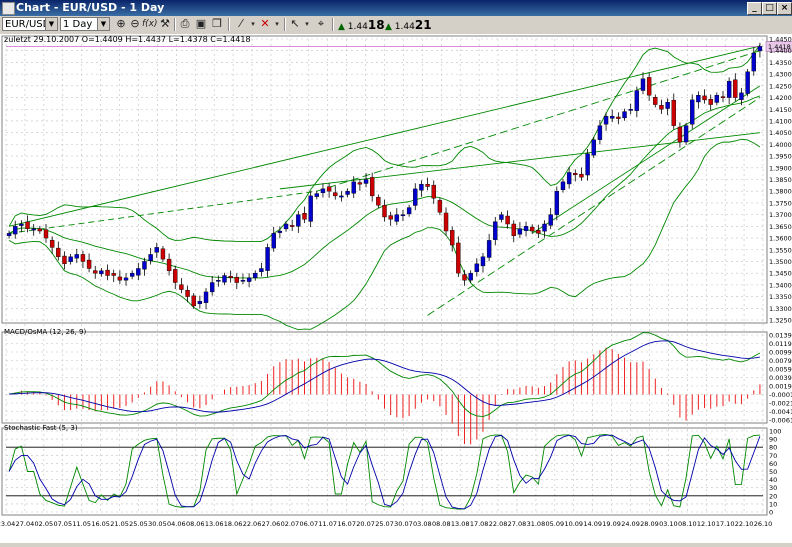 The width and height of the screenshot is (792, 547). What do you see at coordinates (388, 27) in the screenshot?
I see `ask-arrow-icon: ▲` at bounding box center [388, 27].